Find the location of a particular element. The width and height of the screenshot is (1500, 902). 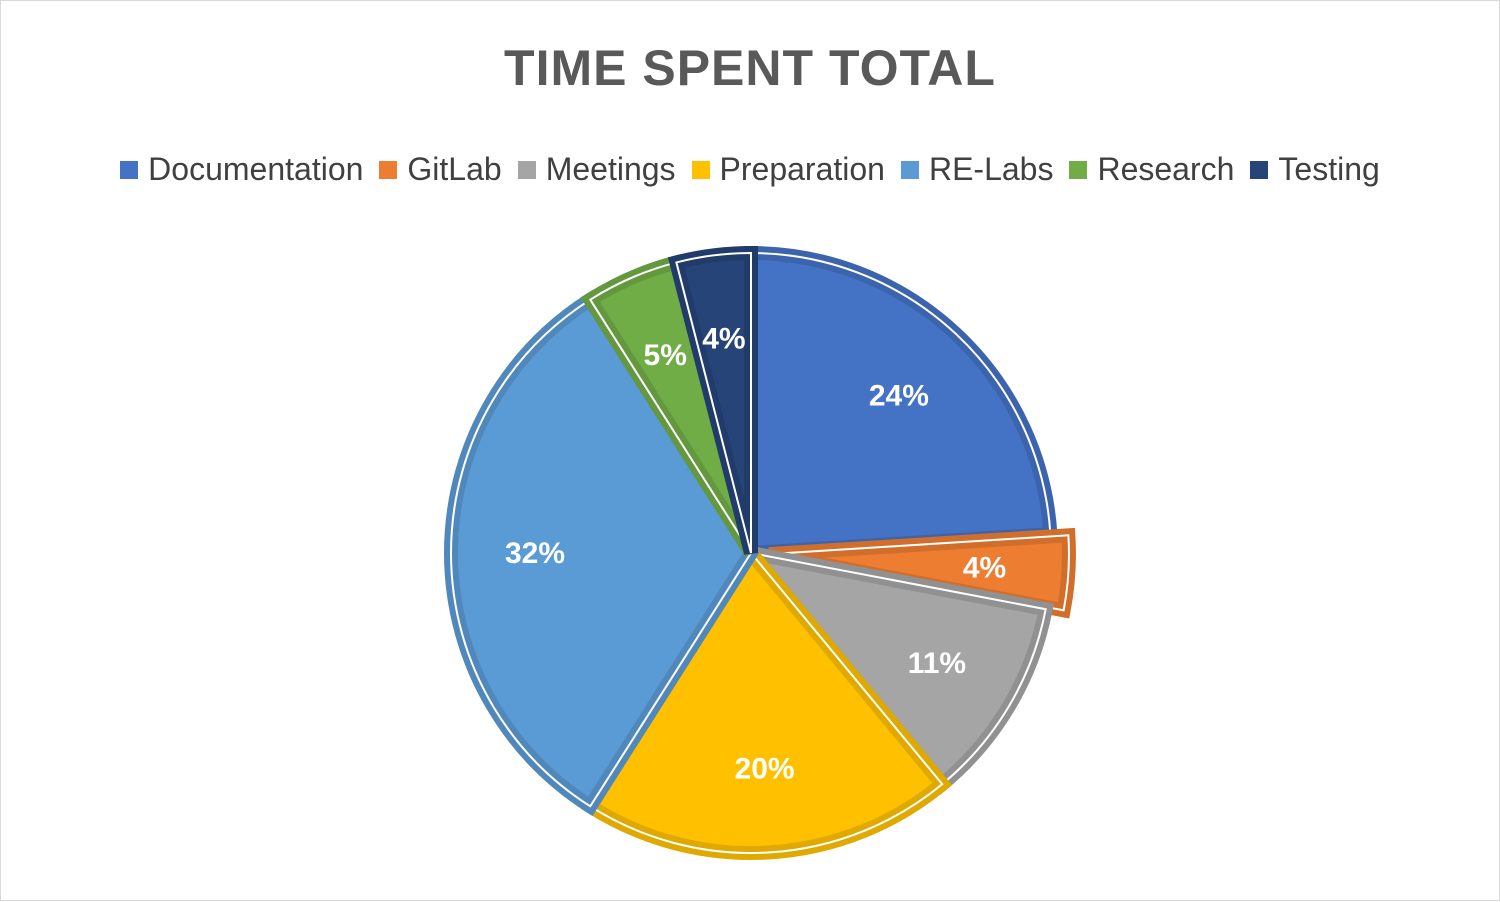

legend-label: Meetings is located at coordinates (610, 169).